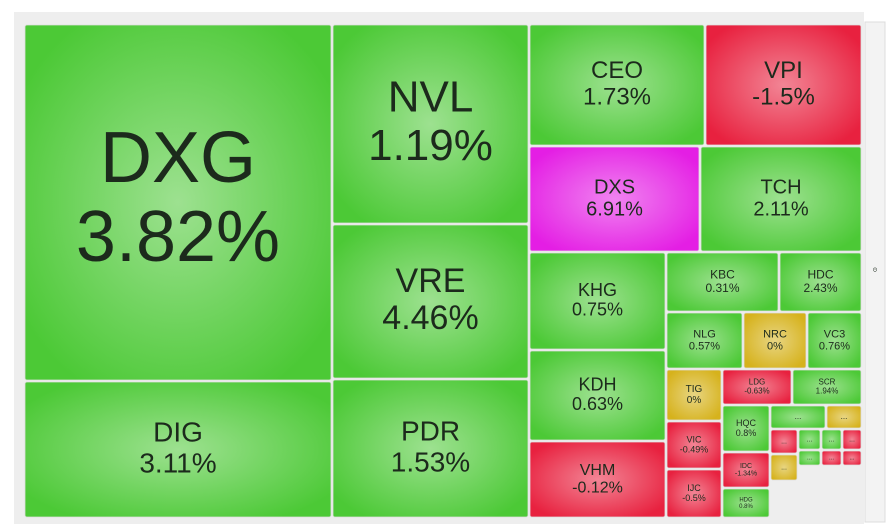 The height and width of the screenshot is (527, 892). I want to click on tile-label: TCH, so click(780, 187).